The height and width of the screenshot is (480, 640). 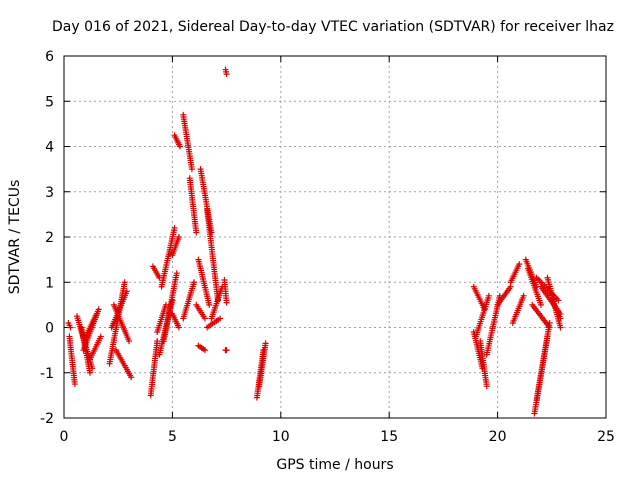 What do you see at coordinates (49, 329) in the screenshot?
I see `y-tick-label: 0` at bounding box center [49, 329].